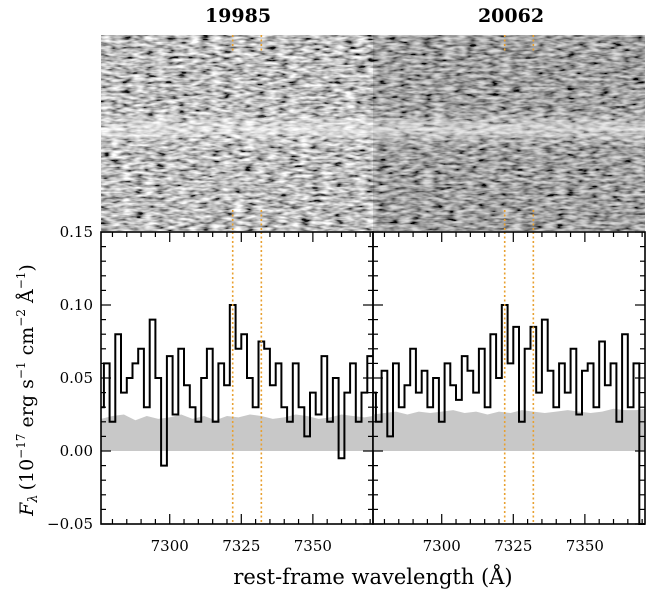 The height and width of the screenshot is (595, 646). I want to click on y-tick-label: 0.05, so click(76, 378).